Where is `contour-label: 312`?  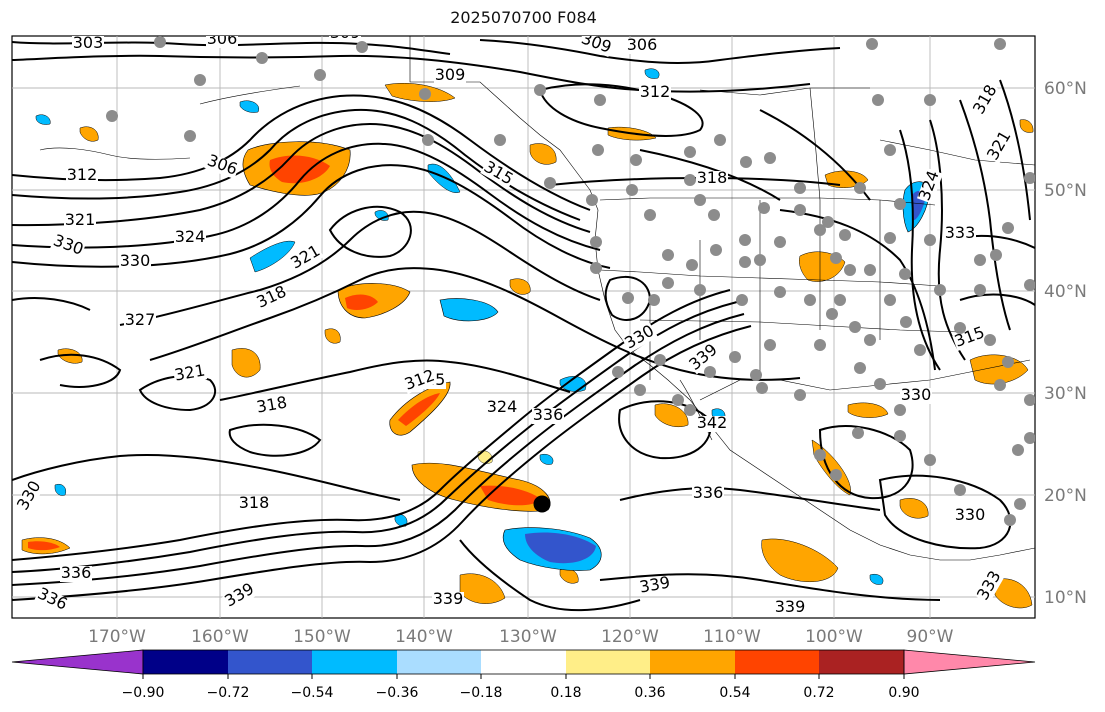
contour-label: 312 is located at coordinates (655, 91).